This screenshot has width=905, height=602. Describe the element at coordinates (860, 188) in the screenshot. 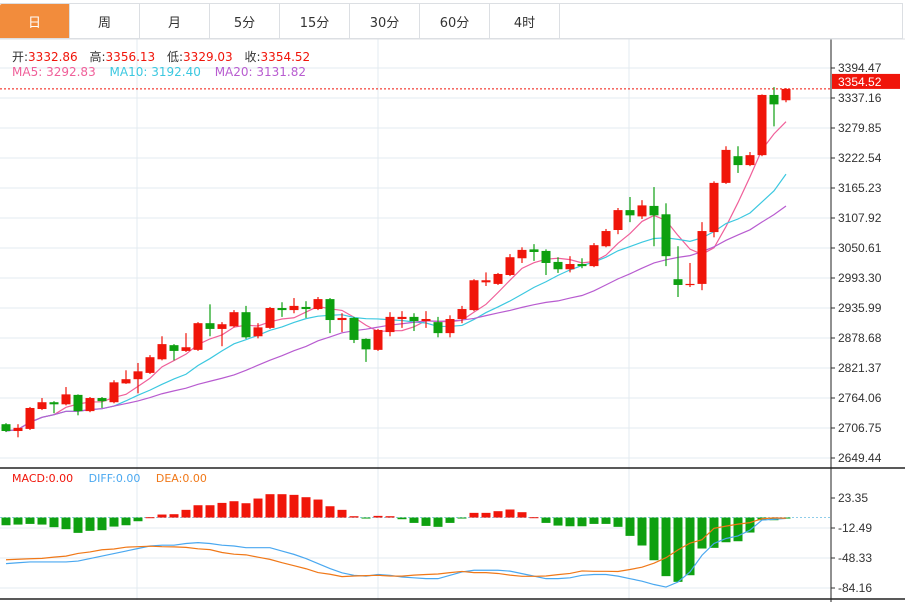

I see `y-tick-label: 3165.23` at that location.